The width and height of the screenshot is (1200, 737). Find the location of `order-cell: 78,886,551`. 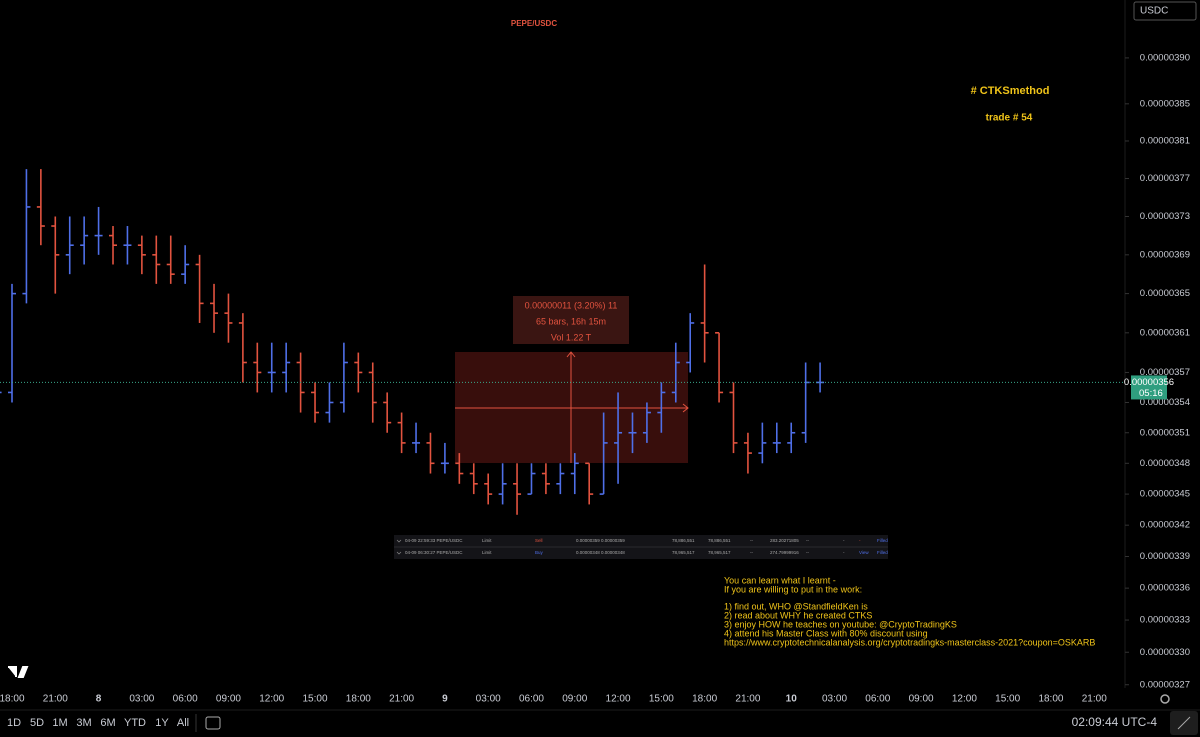

order-cell: 78,886,551 is located at coordinates (719, 540).